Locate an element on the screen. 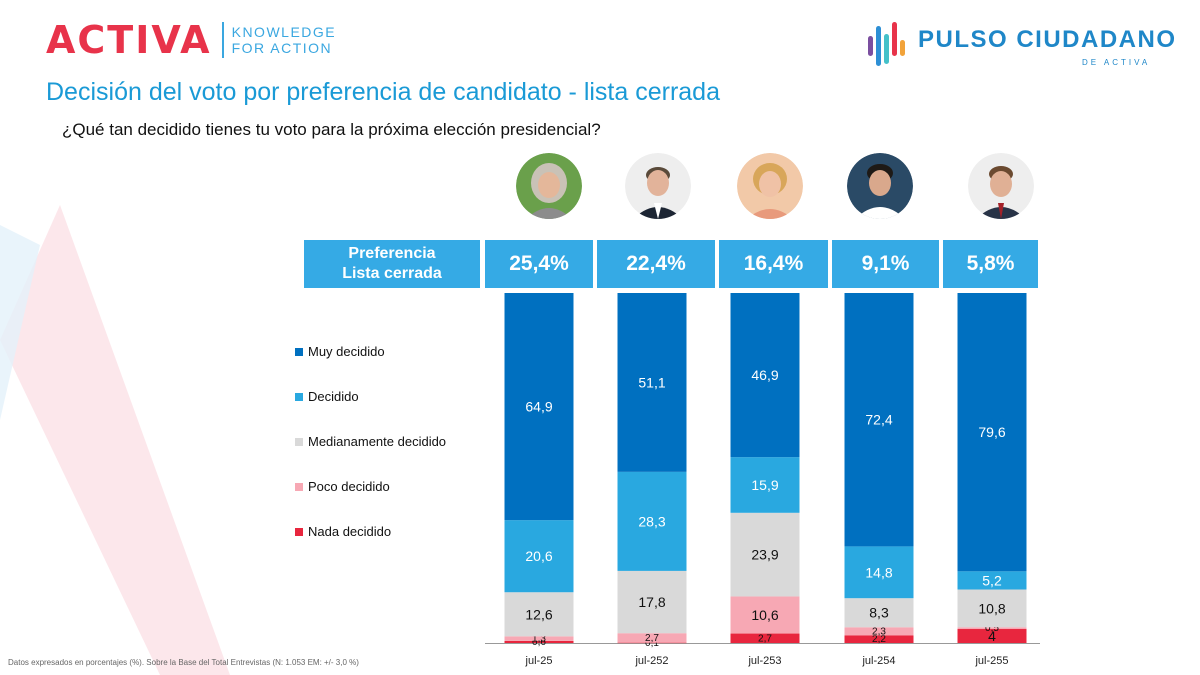 The height and width of the screenshot is (675, 1200). legend-label: Decidido is located at coordinates (333, 396).